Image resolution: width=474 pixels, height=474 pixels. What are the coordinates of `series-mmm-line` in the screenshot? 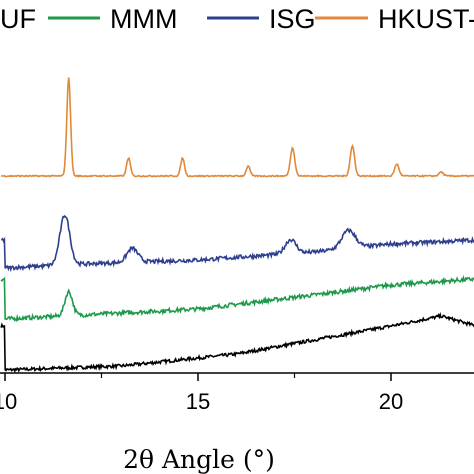 It's located at (237, 298).